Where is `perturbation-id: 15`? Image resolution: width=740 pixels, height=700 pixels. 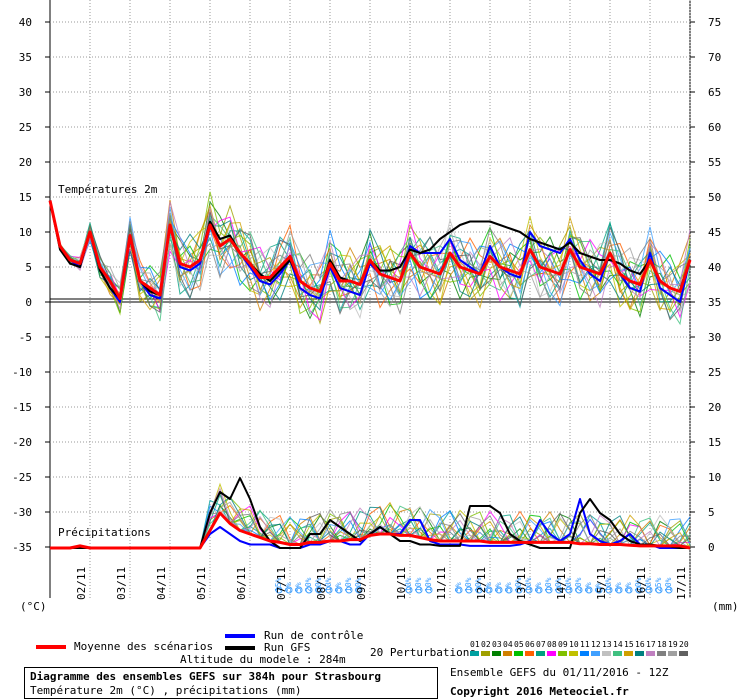 perturbation-id: 15 is located at coordinates (629, 644).